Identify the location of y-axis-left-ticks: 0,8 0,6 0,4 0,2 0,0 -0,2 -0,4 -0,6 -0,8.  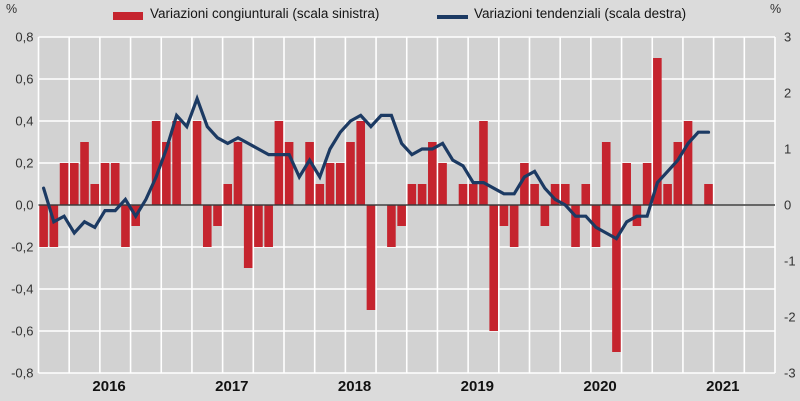
(22, 205).